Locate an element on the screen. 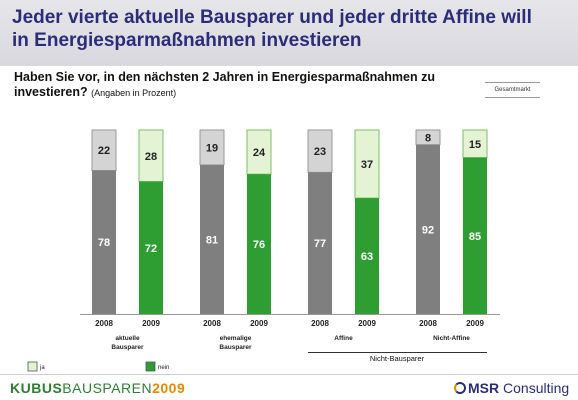  total-market-tag: Gesamtmarkt is located at coordinates (512, 90).